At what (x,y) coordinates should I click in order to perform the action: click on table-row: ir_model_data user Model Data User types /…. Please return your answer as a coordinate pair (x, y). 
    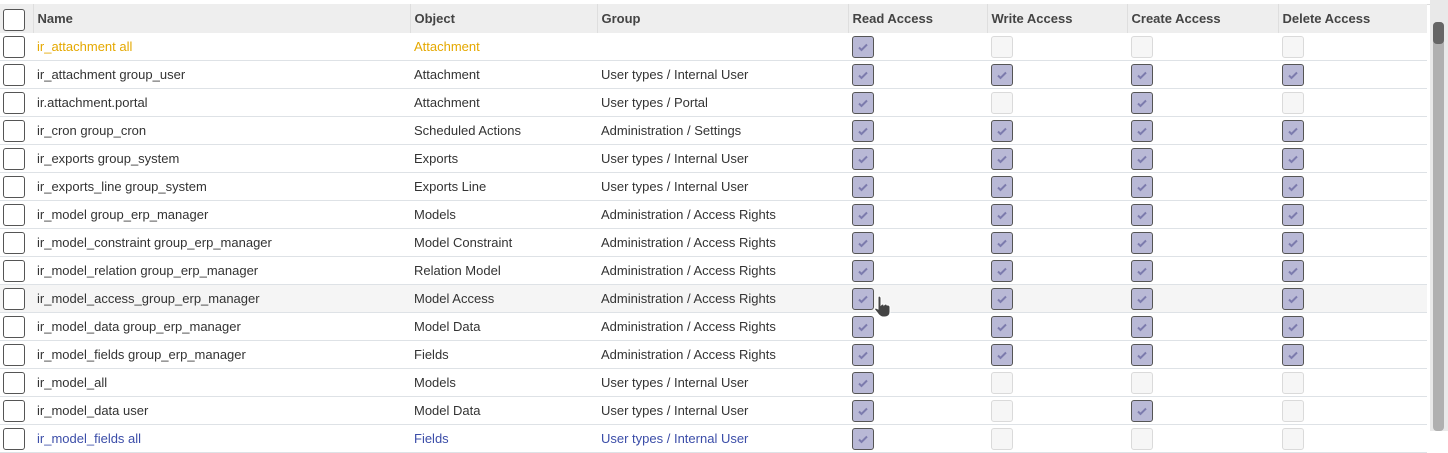
    Looking at the image, I should click on (713, 410).